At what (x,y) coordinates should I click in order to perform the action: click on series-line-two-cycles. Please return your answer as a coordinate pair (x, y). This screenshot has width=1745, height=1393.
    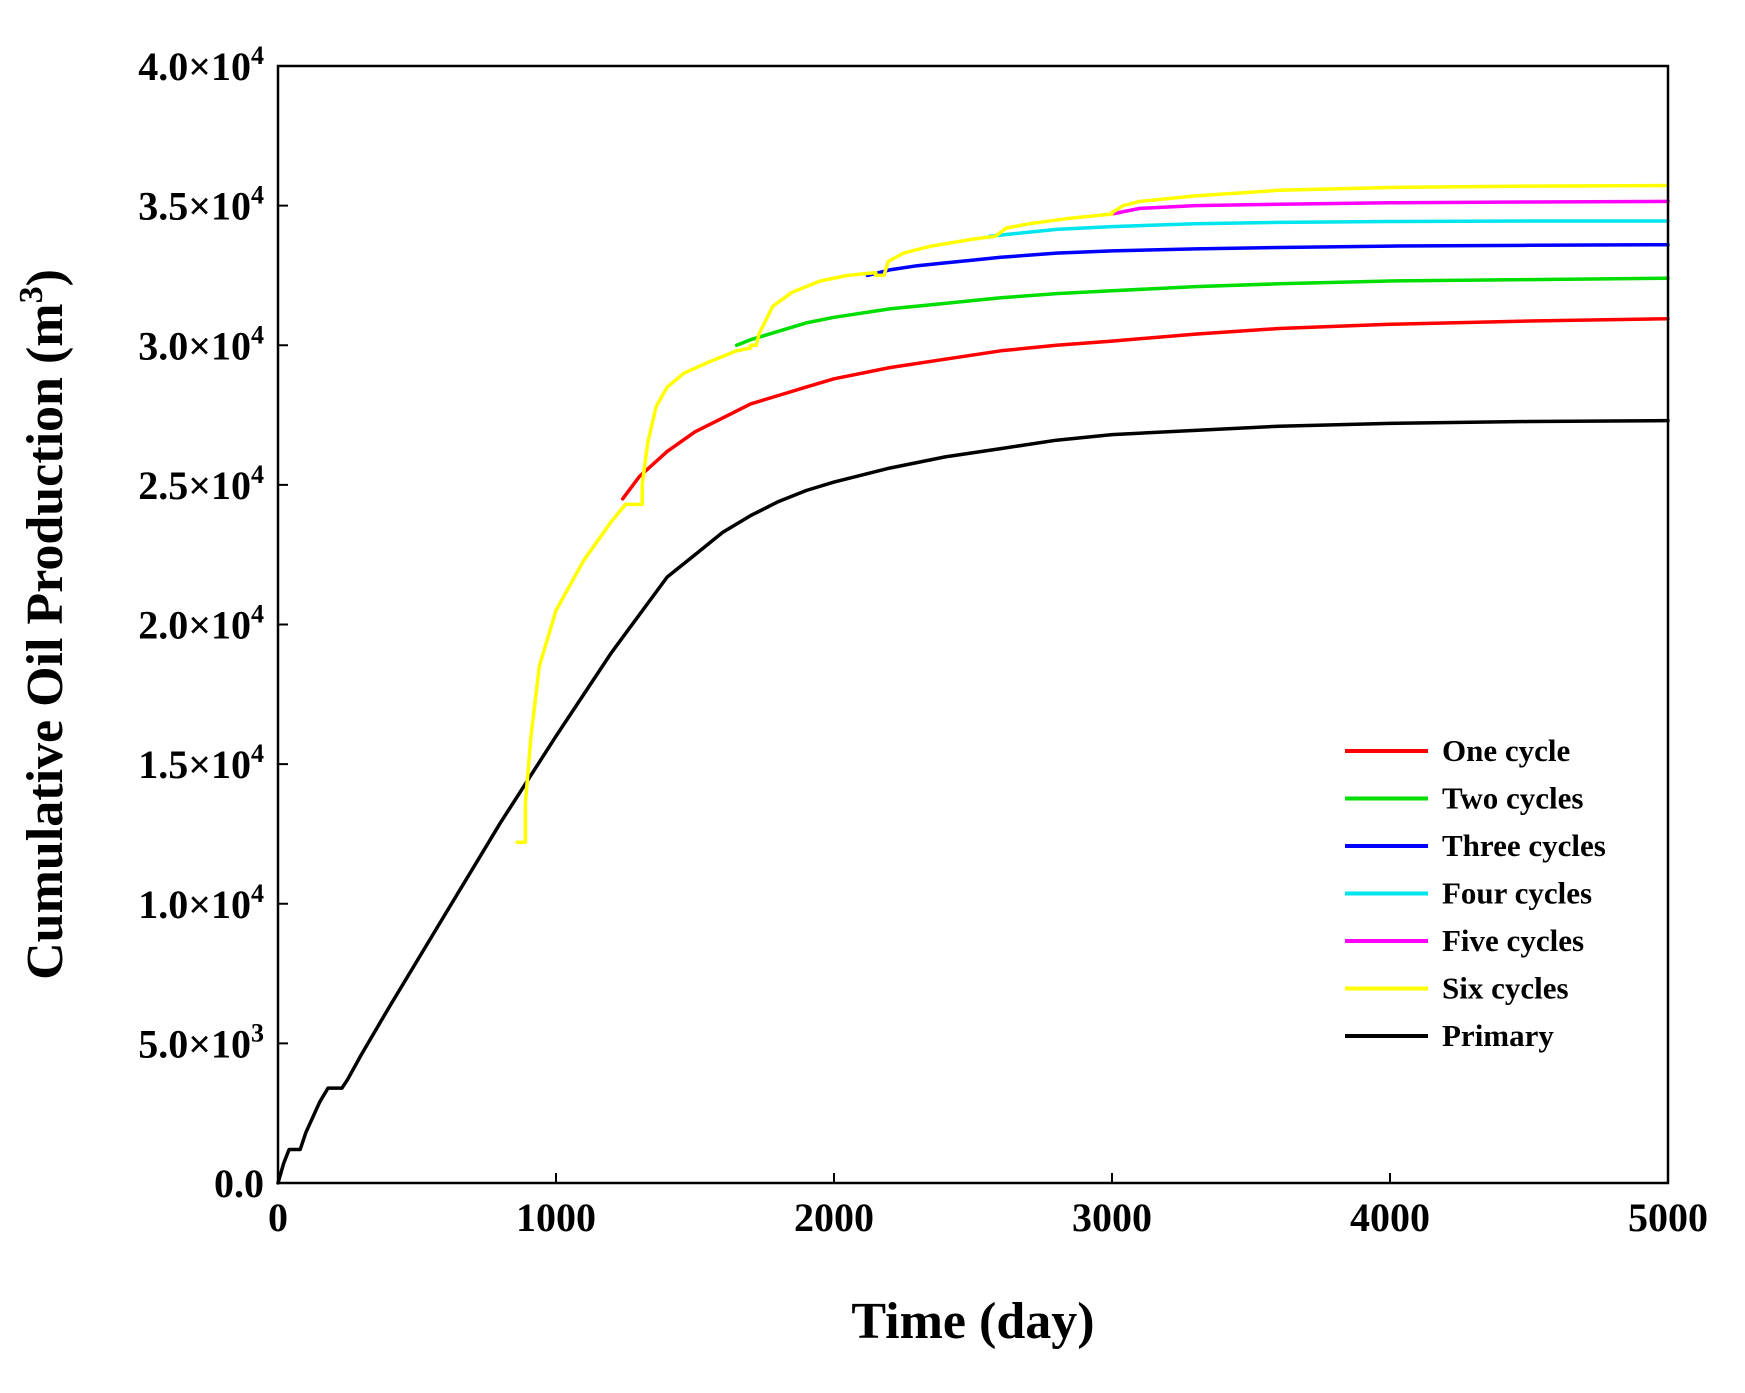
    Looking at the image, I should click on (1202, 312).